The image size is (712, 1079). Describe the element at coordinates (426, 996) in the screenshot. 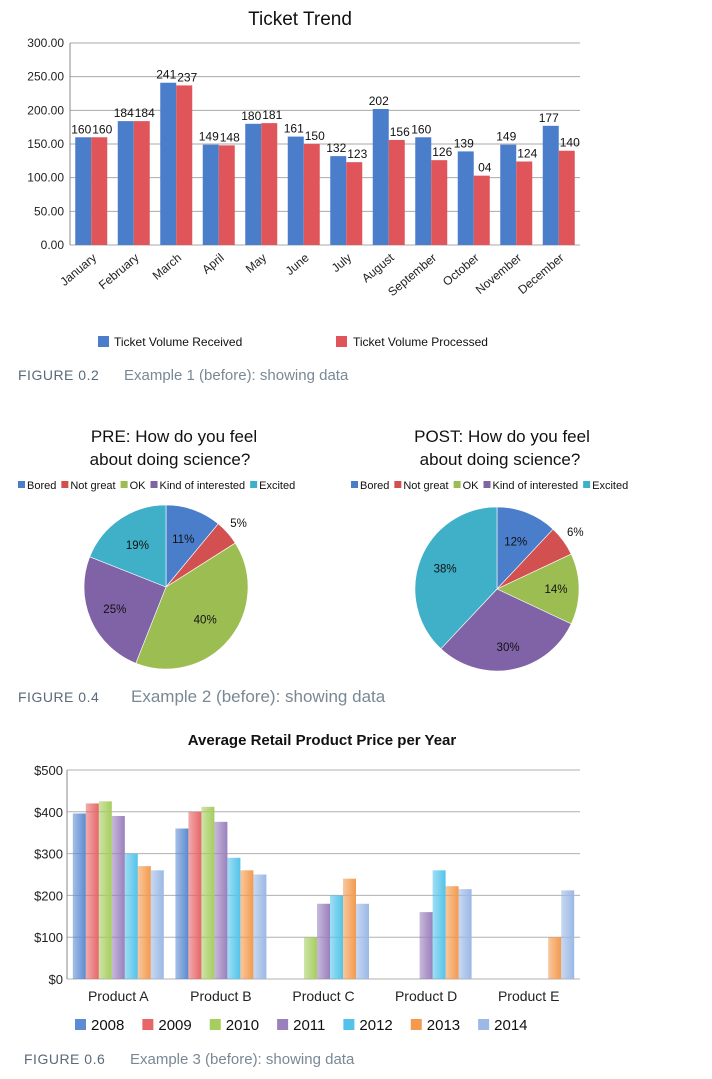

I see `x-tick-label: Product D` at that location.